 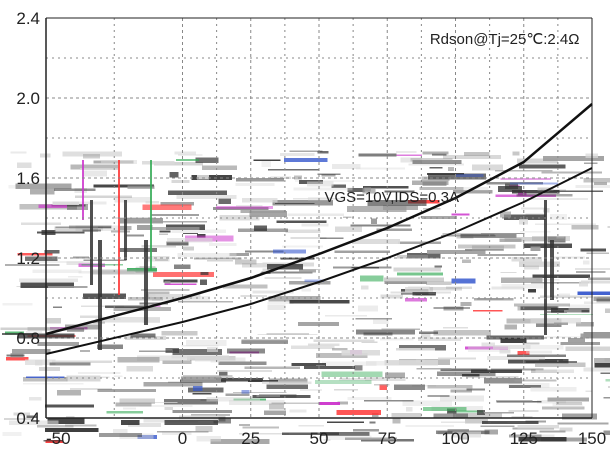 I want to click on x-tick-label: 150, so click(x=592, y=438).